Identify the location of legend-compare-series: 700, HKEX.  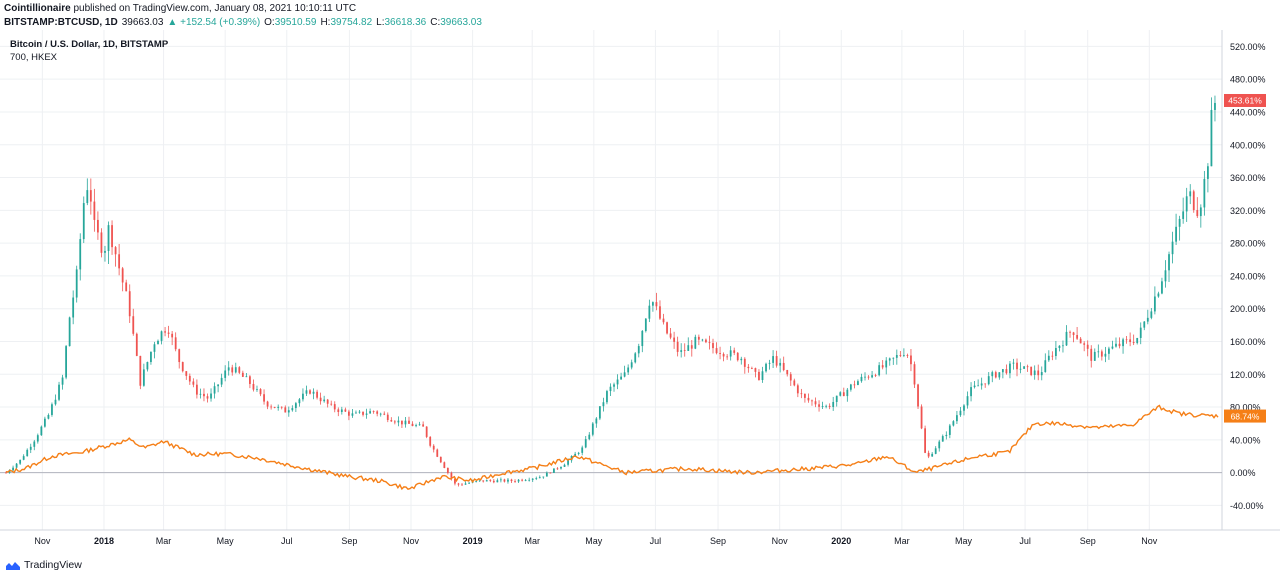
(33, 57).